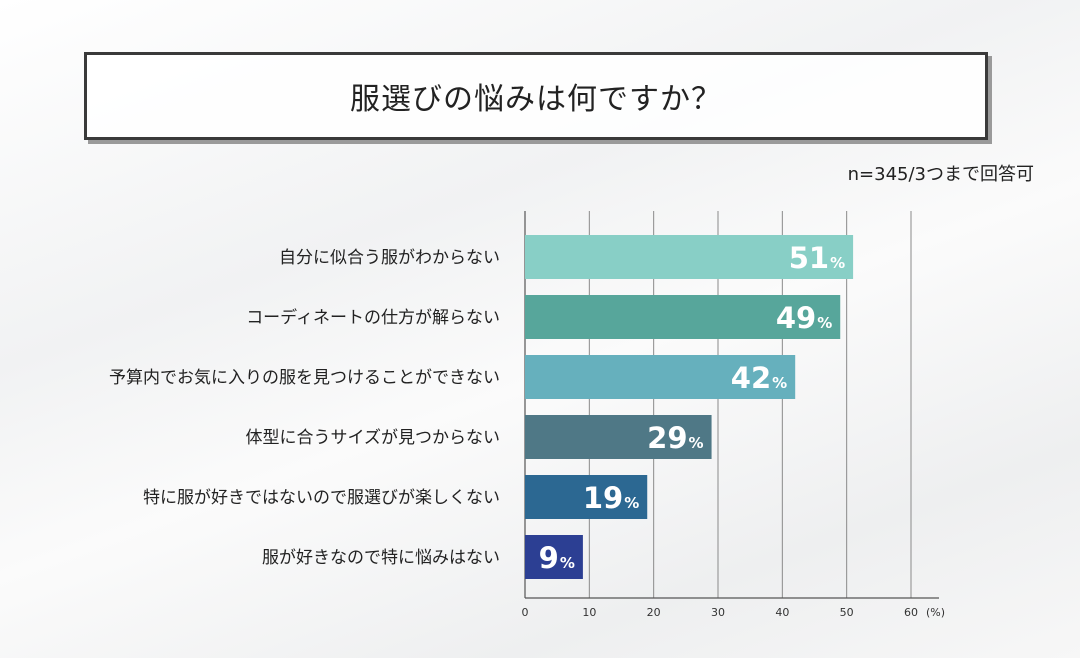 This screenshot has width=1080, height=658. What do you see at coordinates (589, 612) in the screenshot?
I see `x-tick-label: 10` at bounding box center [589, 612].